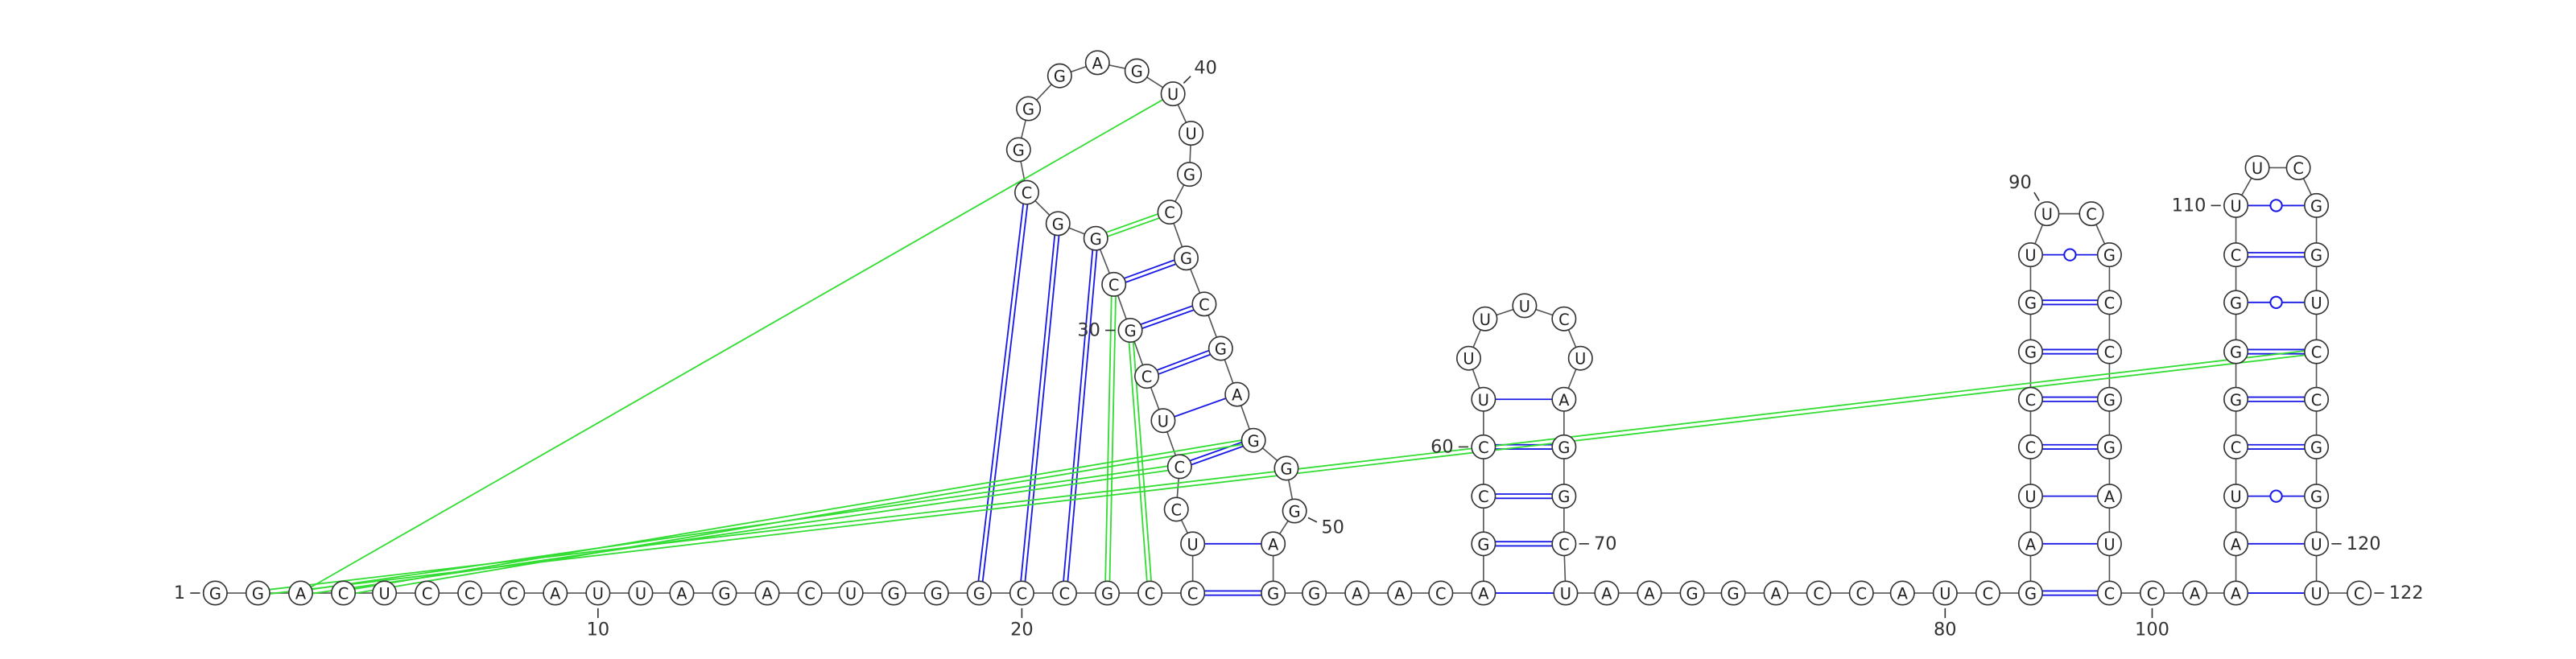 This screenshot has width=2576, height=659. What do you see at coordinates (2020, 182) in the screenshot?
I see `position-label: 90` at bounding box center [2020, 182].